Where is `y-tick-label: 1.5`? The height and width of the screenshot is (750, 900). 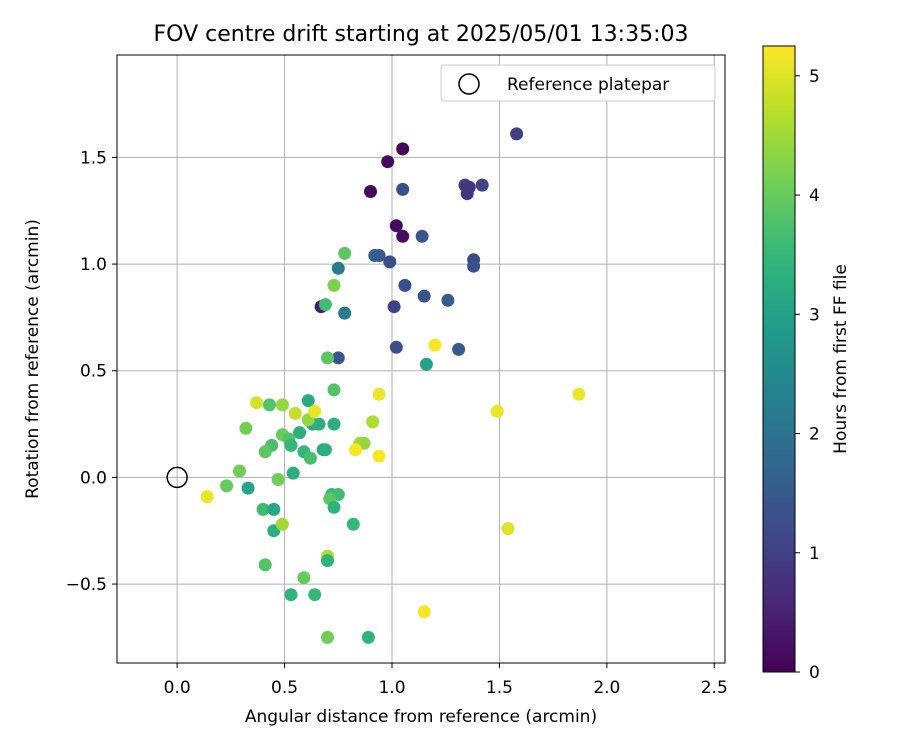
y-tick-label: 1.5 is located at coordinates (93, 158).